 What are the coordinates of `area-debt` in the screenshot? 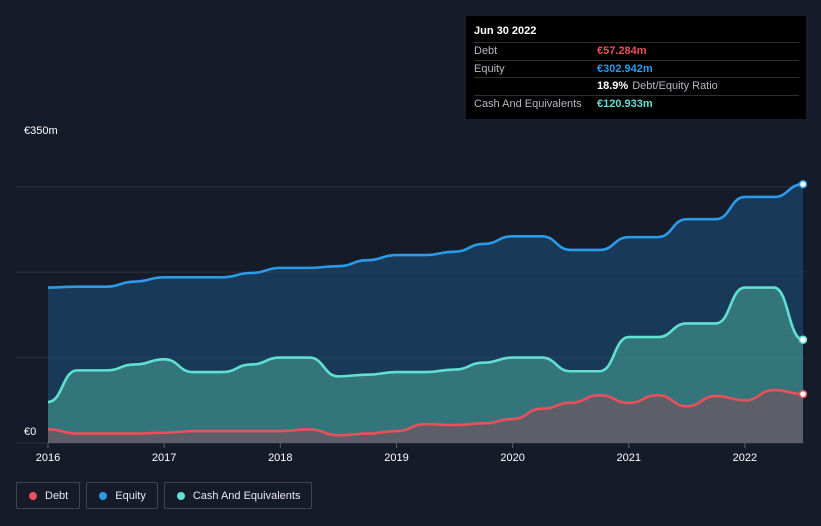 It's located at (425, 416).